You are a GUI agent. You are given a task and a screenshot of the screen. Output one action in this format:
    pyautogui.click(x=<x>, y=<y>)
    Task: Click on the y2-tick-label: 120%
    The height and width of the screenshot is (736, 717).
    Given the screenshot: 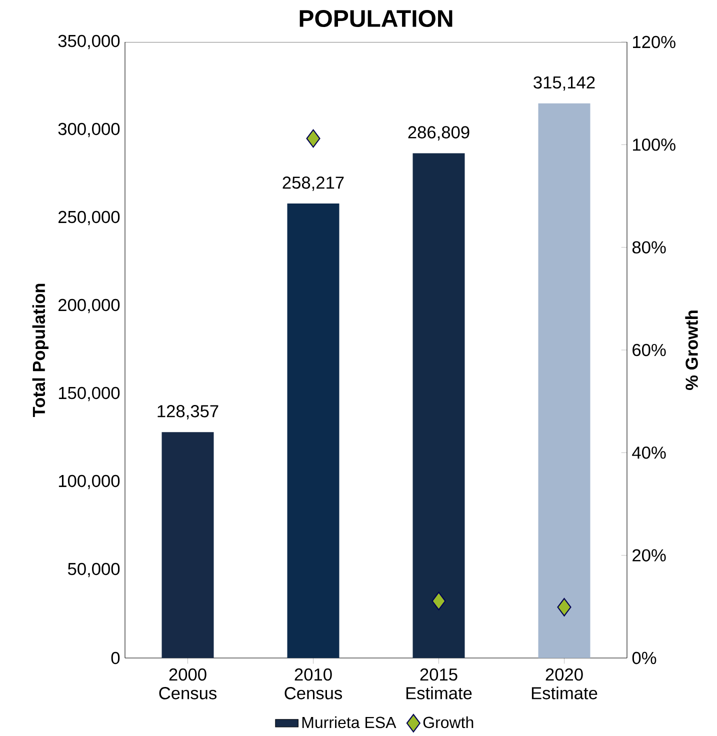 What is the action you would take?
    pyautogui.click(x=654, y=42)
    